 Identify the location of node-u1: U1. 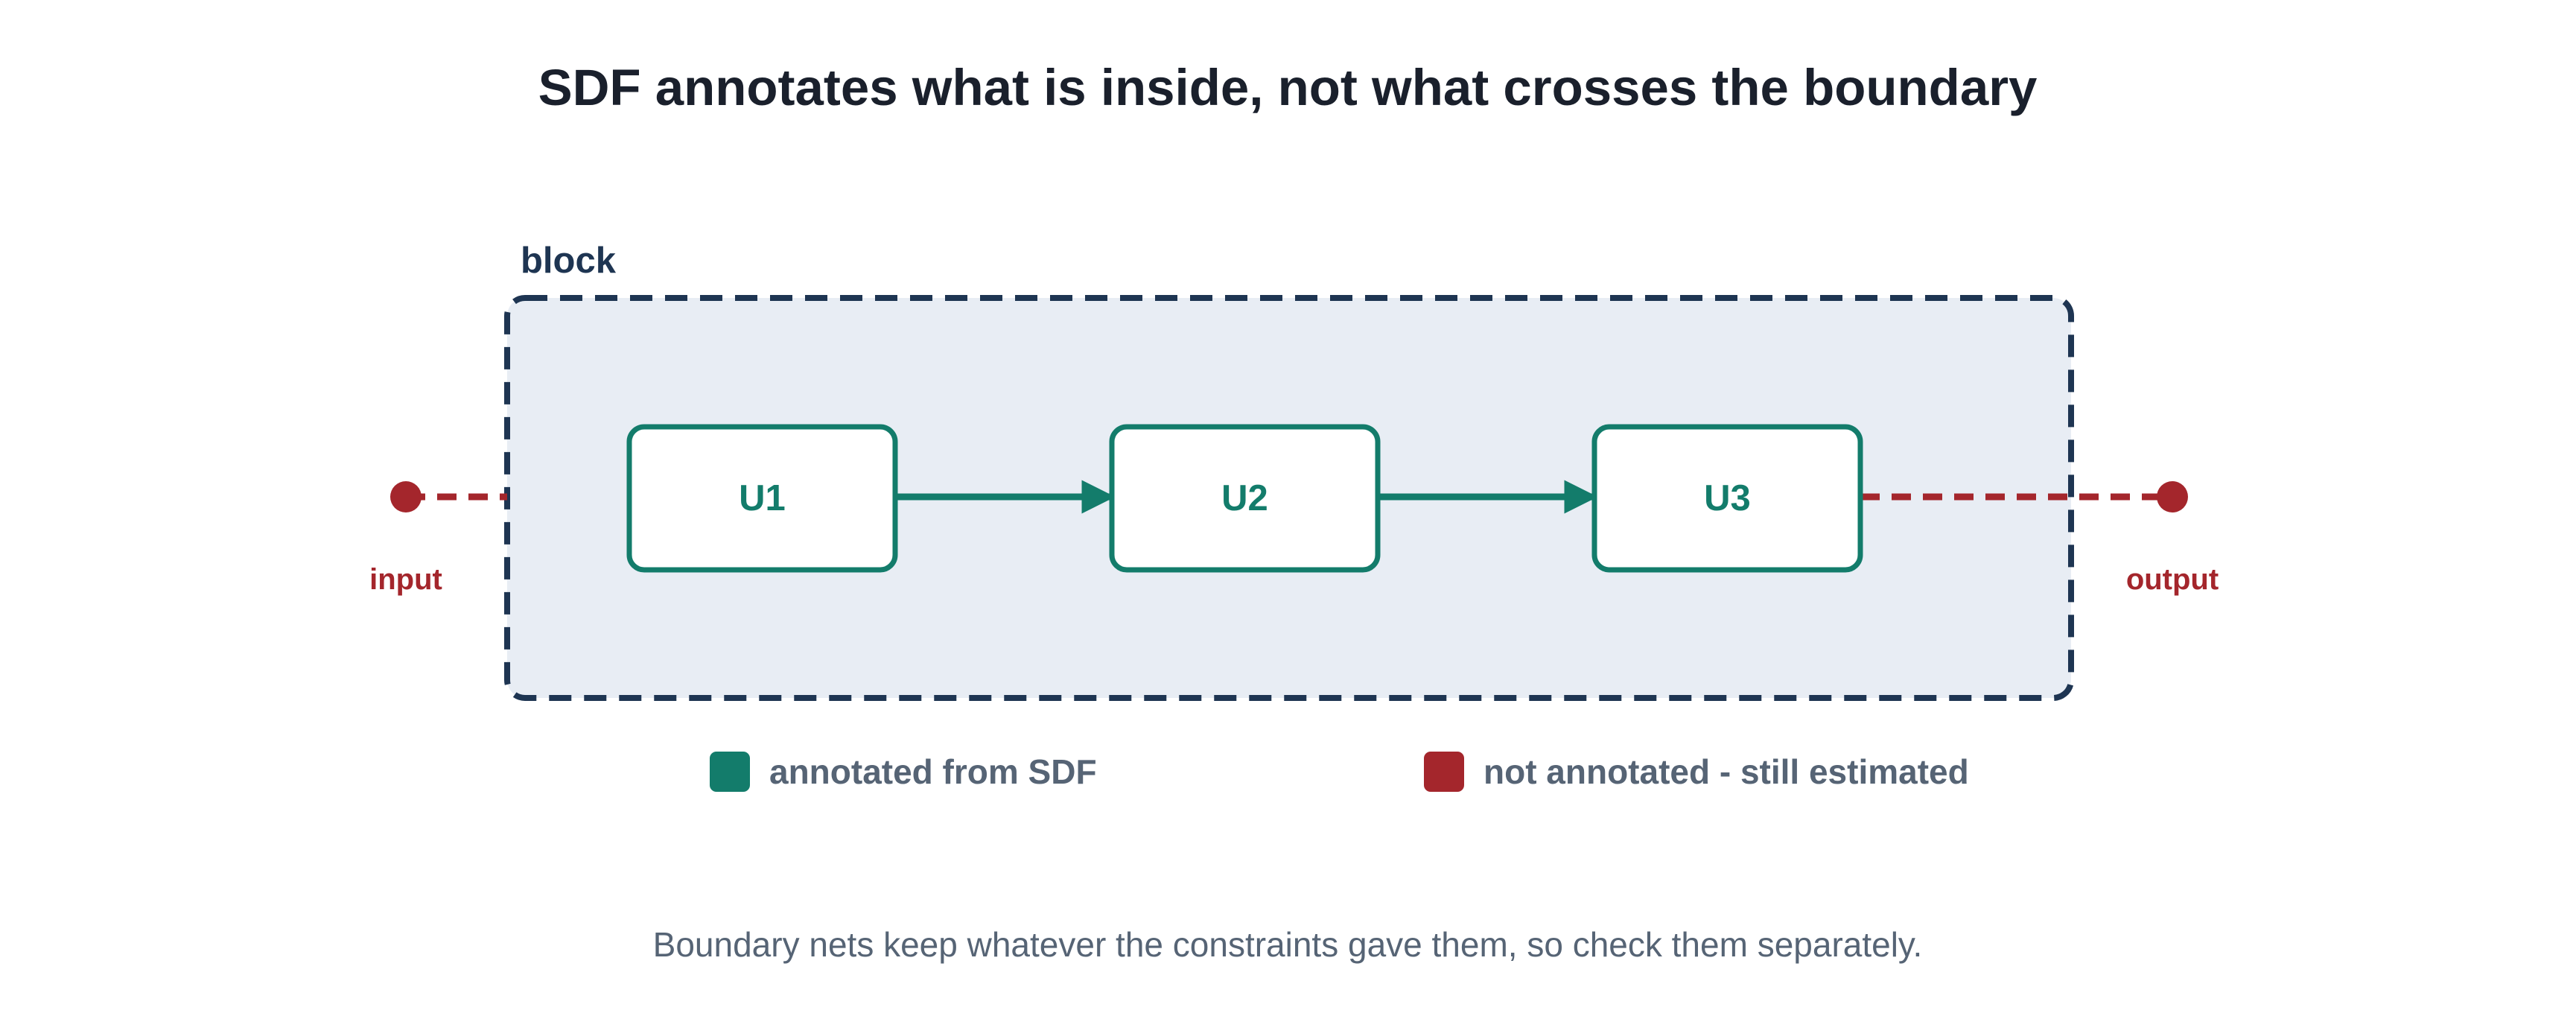
(762, 498).